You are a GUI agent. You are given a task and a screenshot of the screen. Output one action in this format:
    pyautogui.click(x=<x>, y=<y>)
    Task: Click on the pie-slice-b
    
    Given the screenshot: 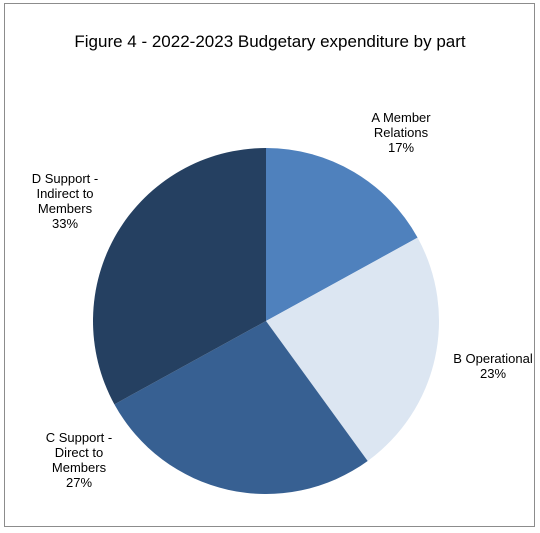 What is the action you would take?
    pyautogui.click(x=352, y=349)
    